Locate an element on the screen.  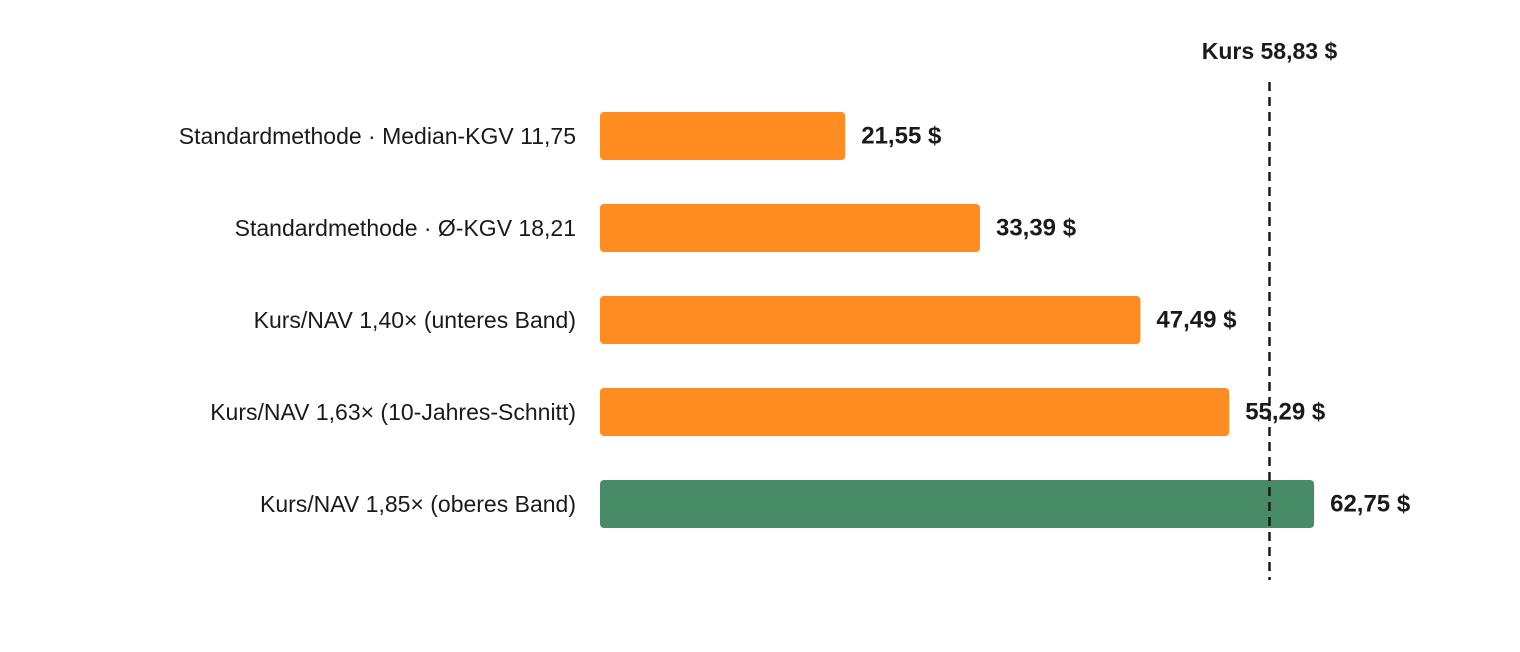
category-label-5: Kurs/NAV 1,85× (oberes Band) is located at coordinates (418, 504).